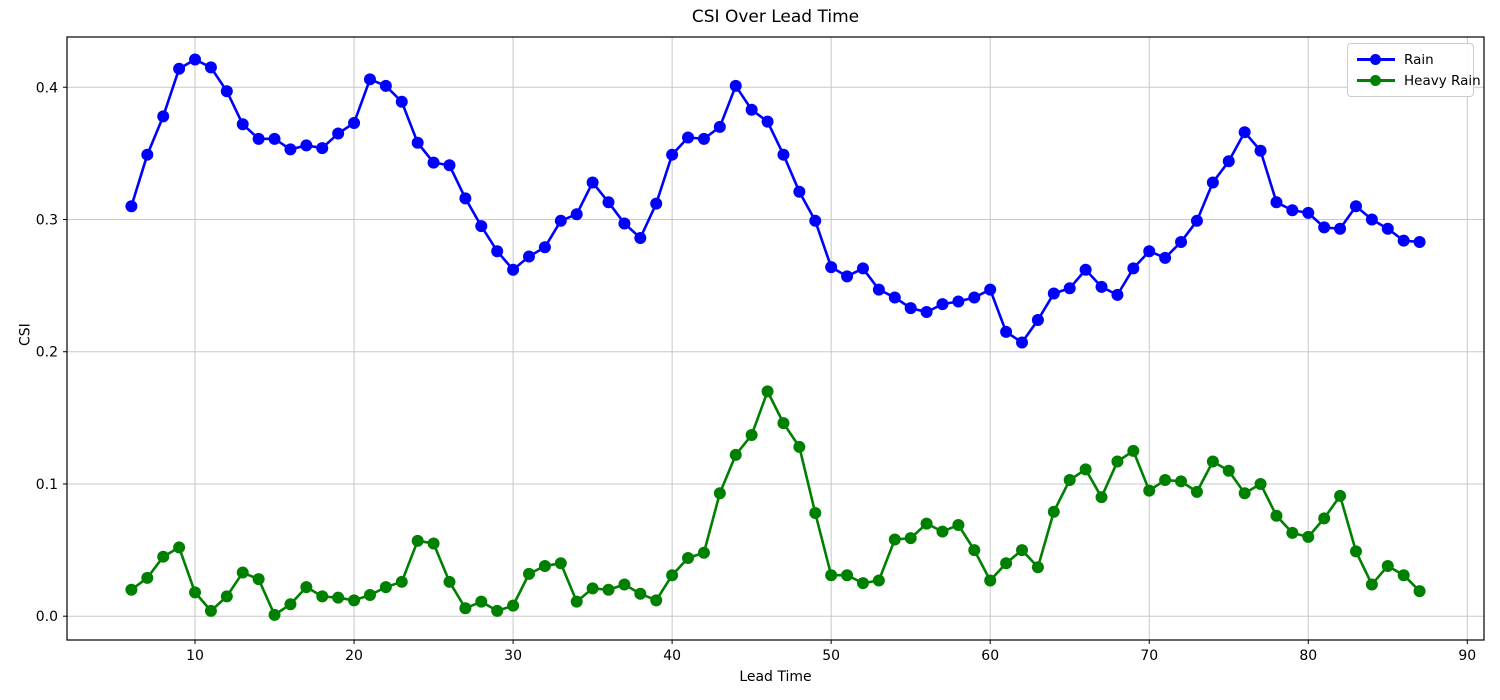 This screenshot has width=1500, height=700. I want to click on svg-text: 40, so click(672, 656).